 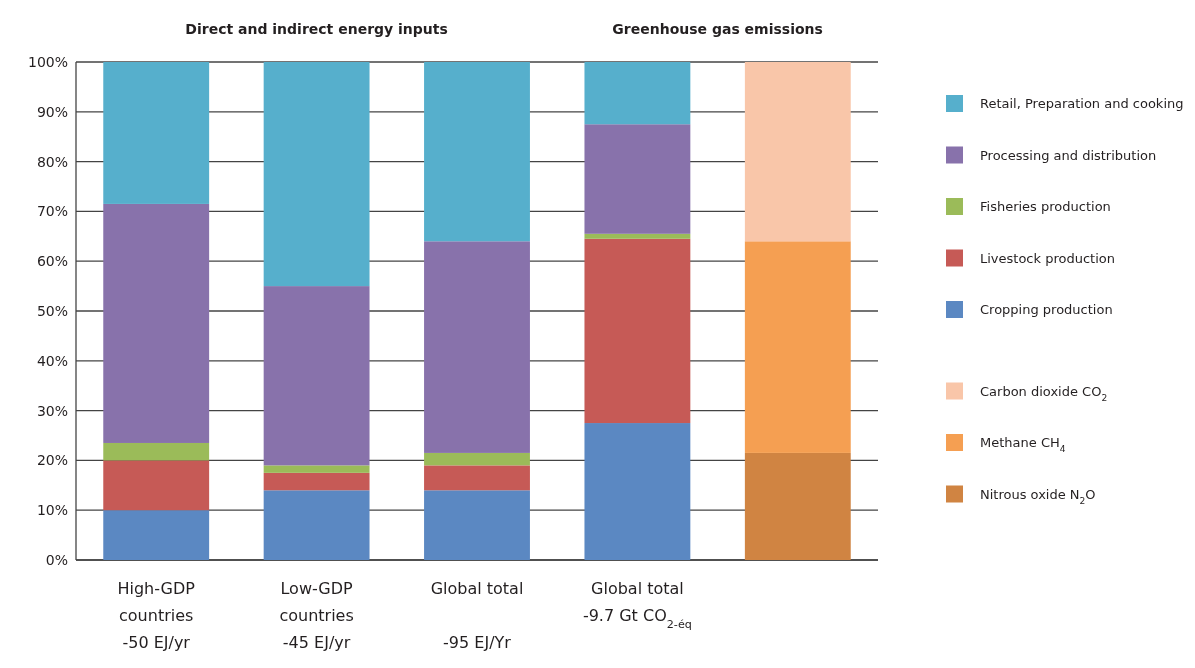 I want to click on category-label: Global total -95 EJ/Yr, so click(x=477, y=615).